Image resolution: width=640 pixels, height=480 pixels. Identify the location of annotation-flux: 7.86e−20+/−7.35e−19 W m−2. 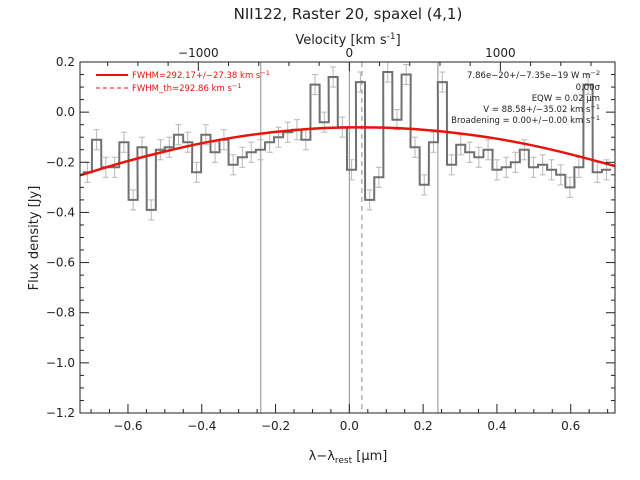
(533, 75).